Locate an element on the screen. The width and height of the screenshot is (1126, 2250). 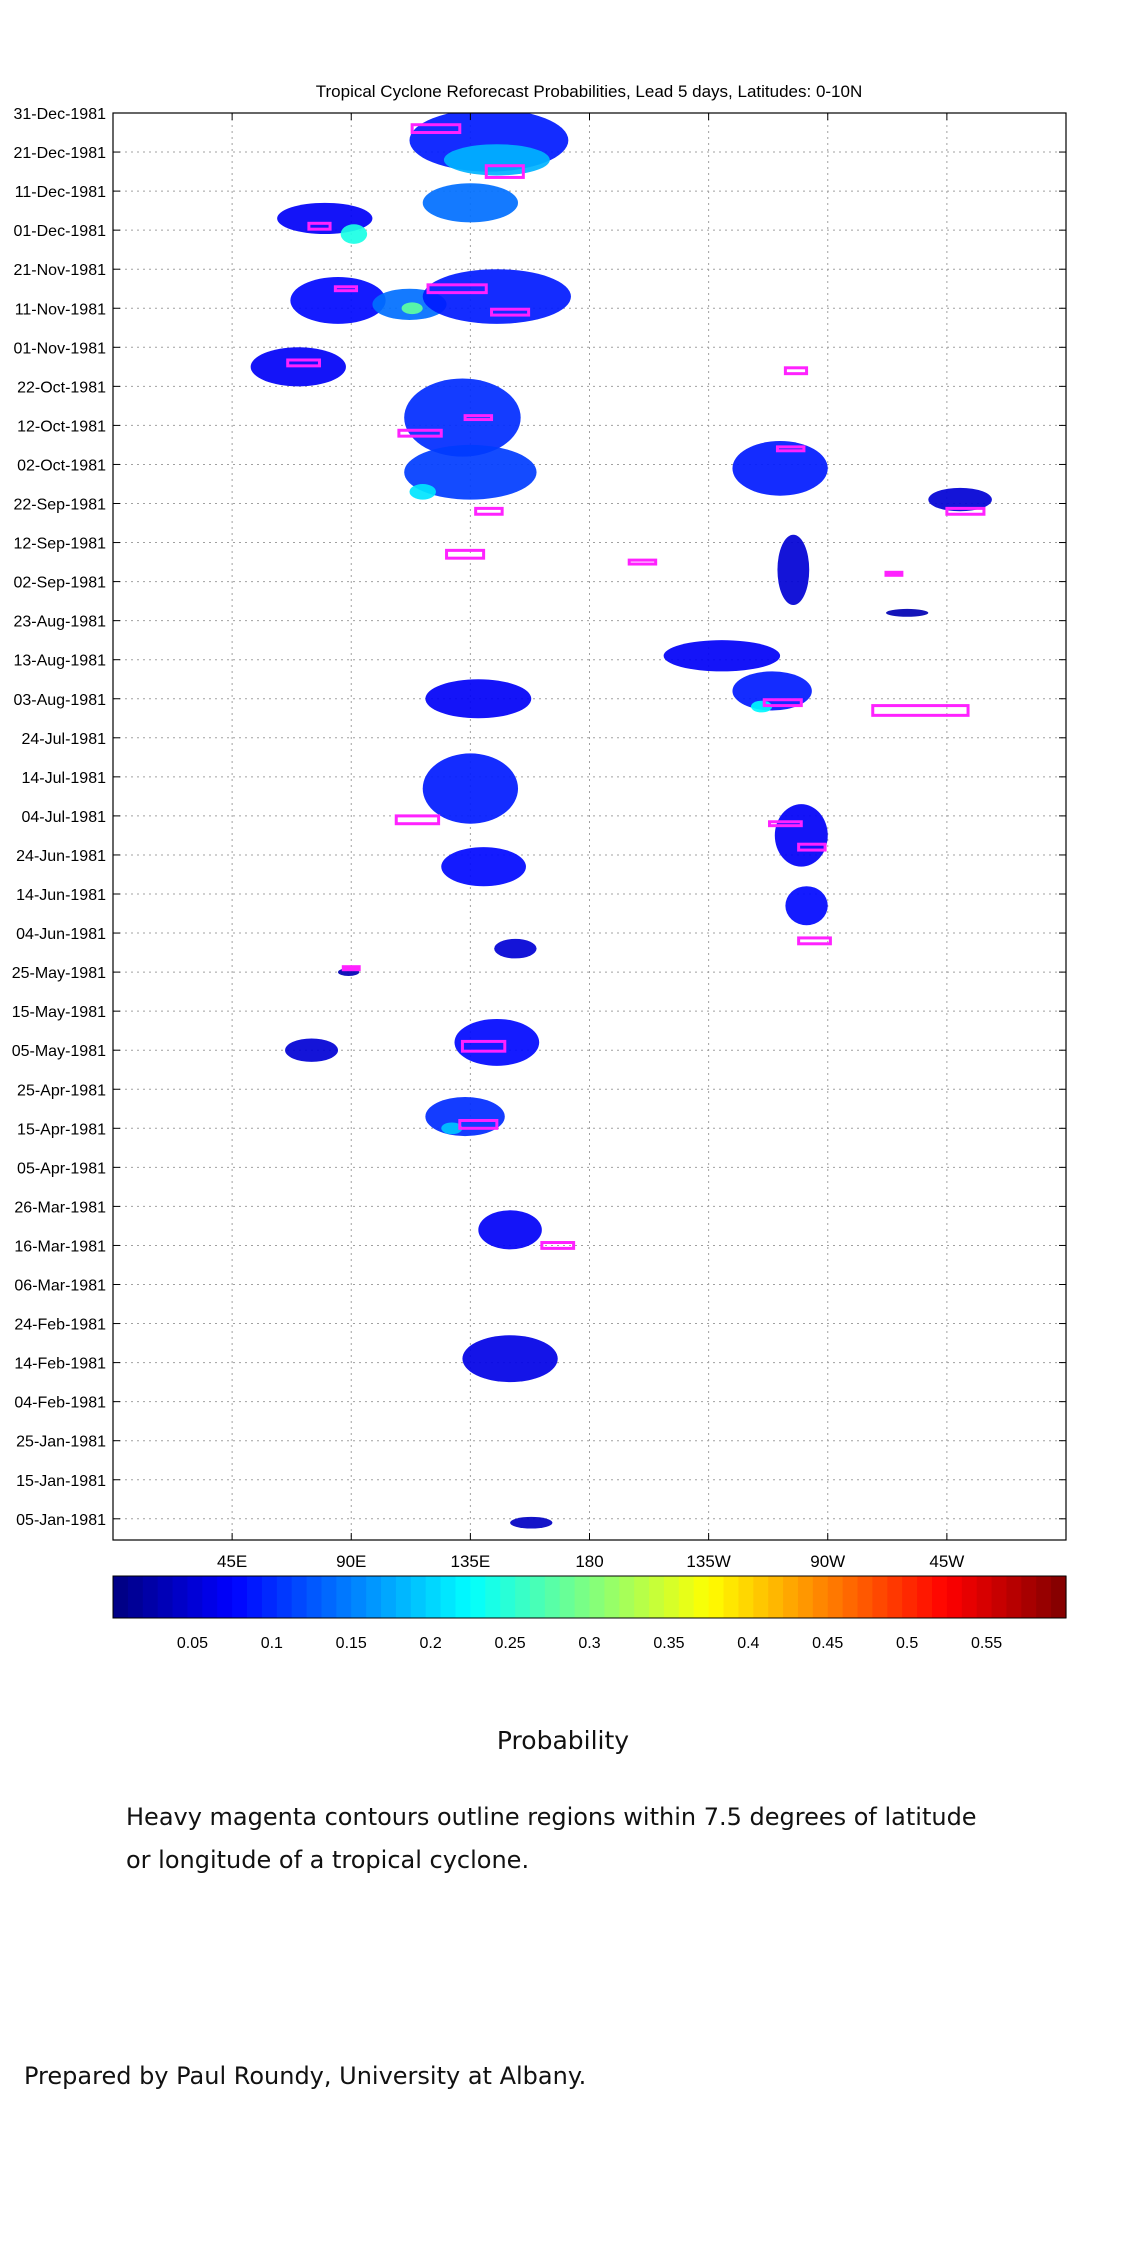
y-tick-label: 21-Dec-1981 is located at coordinates (60, 153).